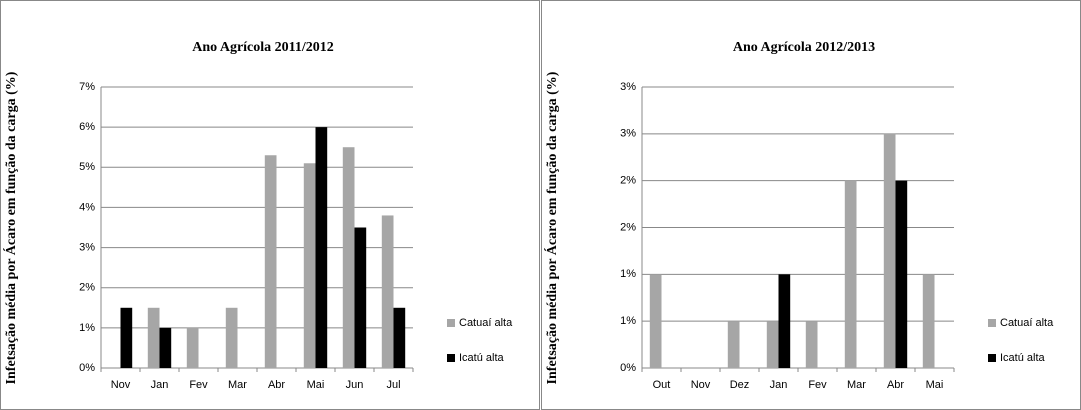 This screenshot has width=1081, height=410. Describe the element at coordinates (87, 167) in the screenshot. I see `y-tick-label: 5%` at that location.